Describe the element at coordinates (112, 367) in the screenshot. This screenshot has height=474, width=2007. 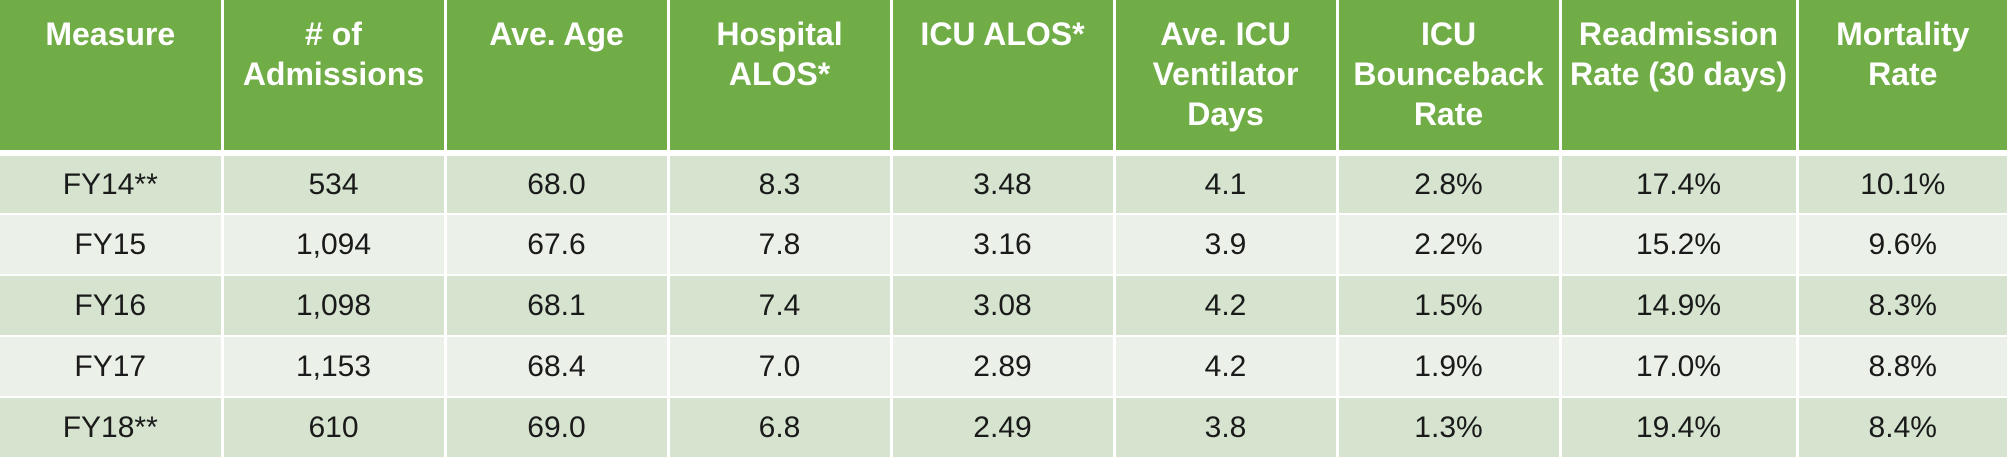
I see `cell-measure: FY17` at that location.